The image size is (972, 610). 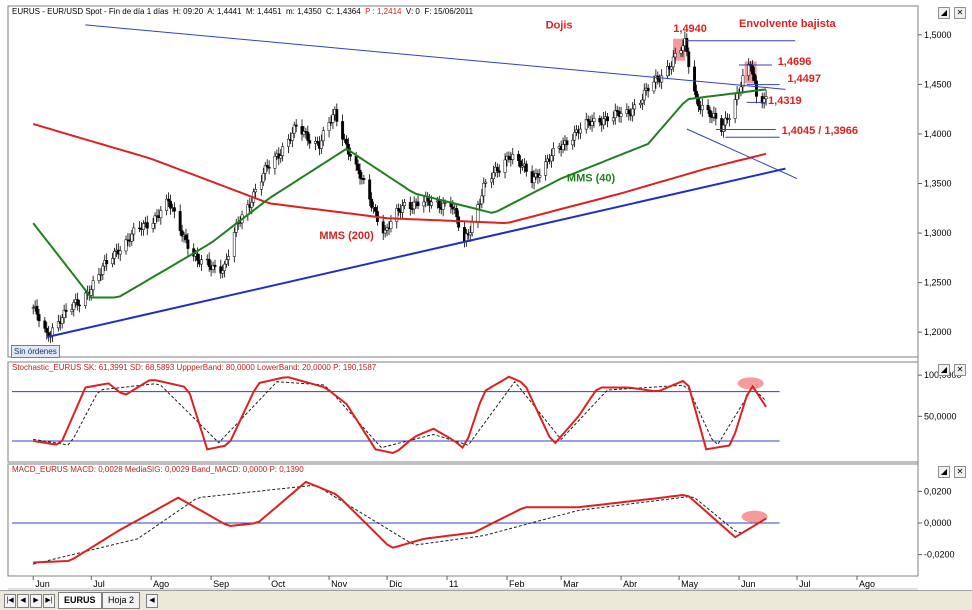 What do you see at coordinates (938, 134) in the screenshot?
I see `price-y-tick-label: 1,4000` at bounding box center [938, 134].